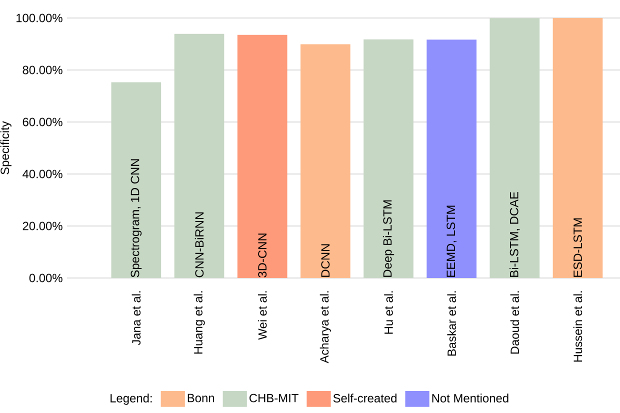 The image size is (620, 413). What do you see at coordinates (325, 260) in the screenshot?
I see `annotation: DCNN` at bounding box center [325, 260].